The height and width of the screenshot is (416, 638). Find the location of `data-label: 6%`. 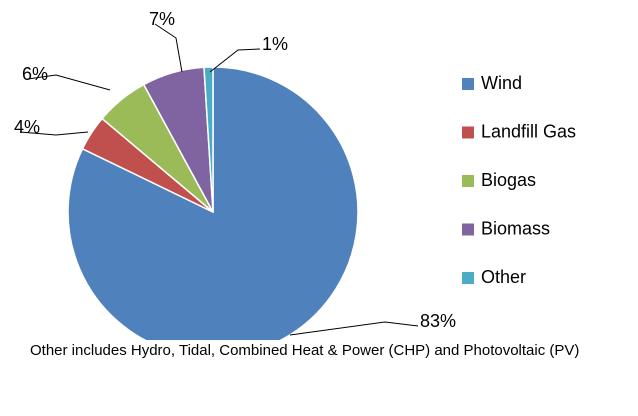

data-label: 6% is located at coordinates (35, 74).